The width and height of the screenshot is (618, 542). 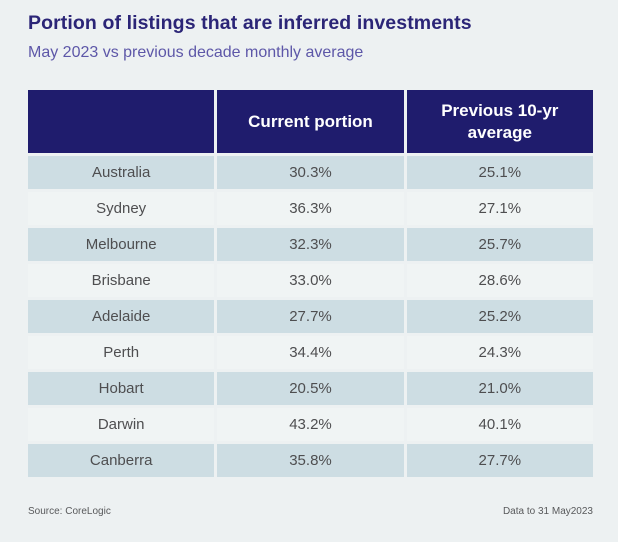 I want to click on row-label-cell: Perth, so click(x=121, y=352).